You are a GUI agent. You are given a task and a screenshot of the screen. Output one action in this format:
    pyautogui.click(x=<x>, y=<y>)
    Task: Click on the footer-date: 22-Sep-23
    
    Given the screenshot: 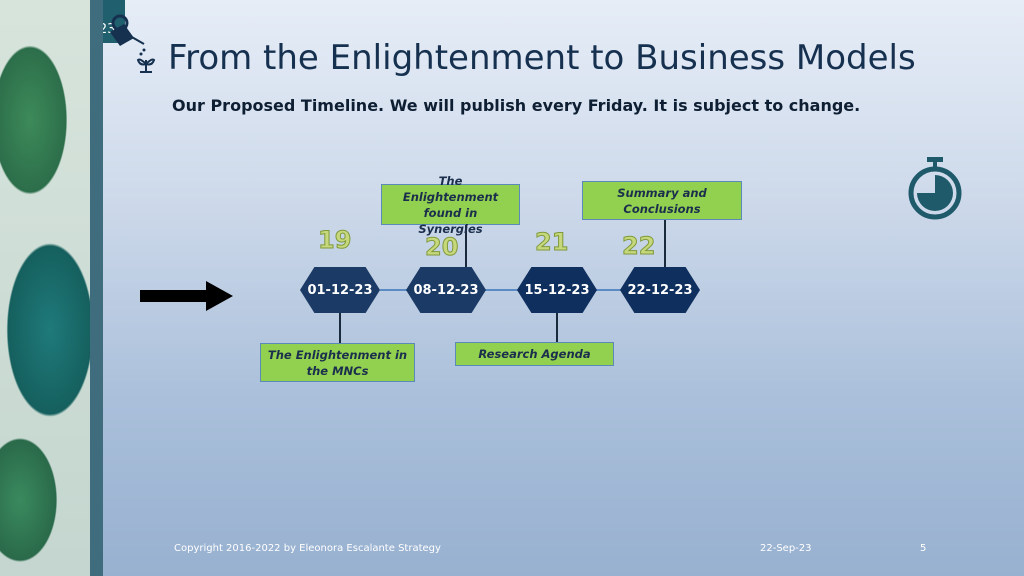 What is the action you would take?
    pyautogui.click(x=786, y=548)
    